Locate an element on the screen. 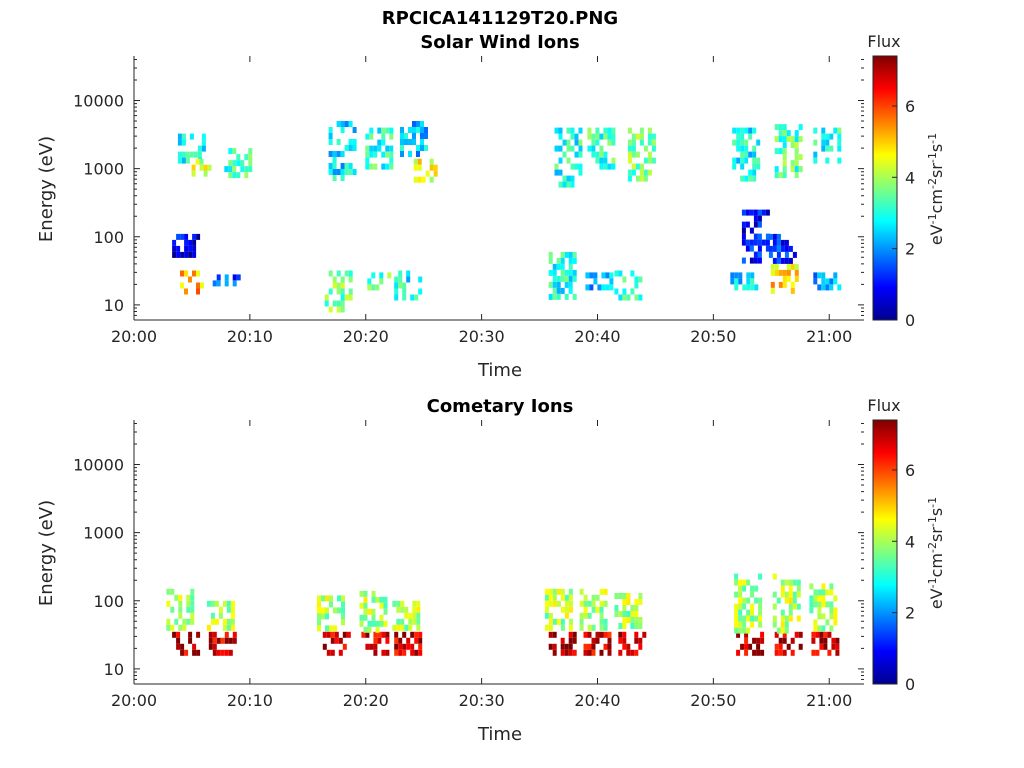 This screenshot has height=768, width=1024. colorbar-unit-cometary: eV-1cm-2sr-1s-1 is located at coordinates (936, 553).